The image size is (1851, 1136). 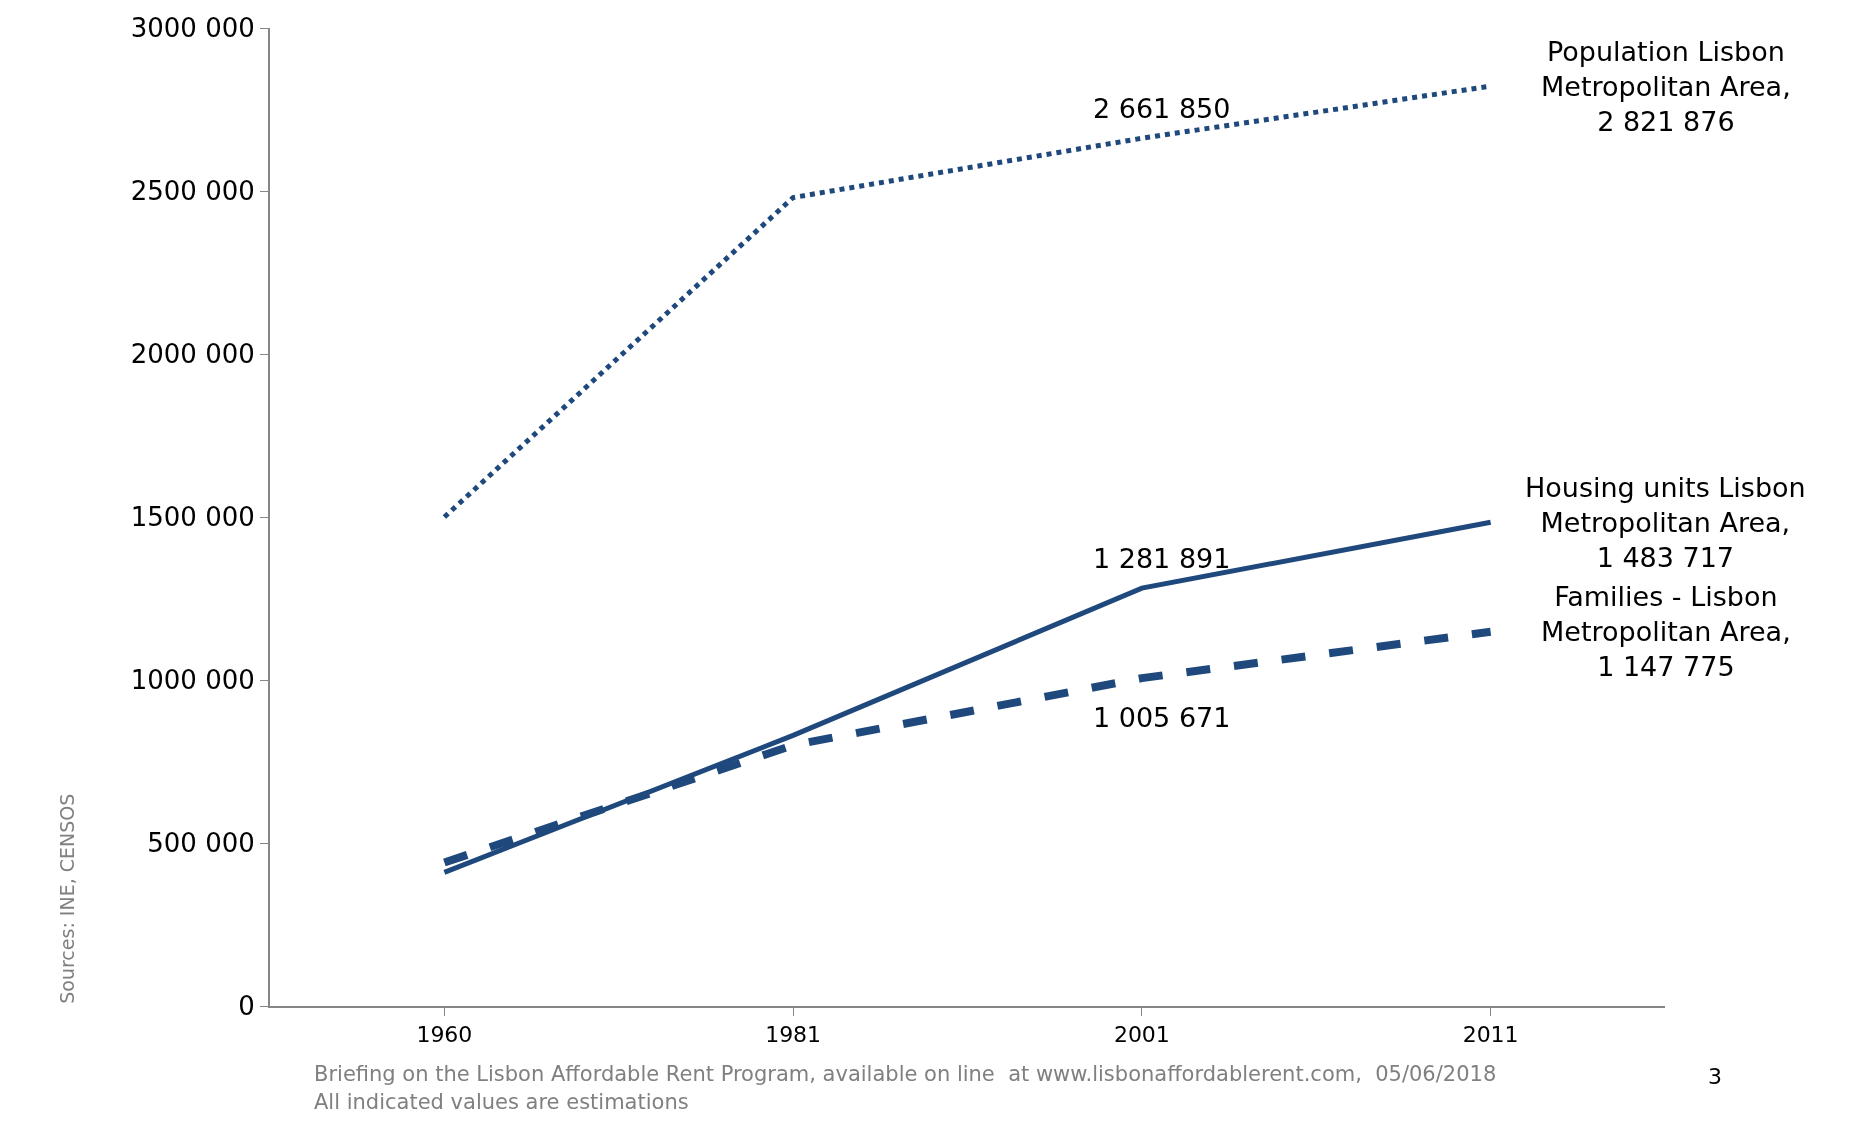 I want to click on annotation: Families - Lisbon Metropolitan Area, 1 147 775, so click(x=1666, y=632).